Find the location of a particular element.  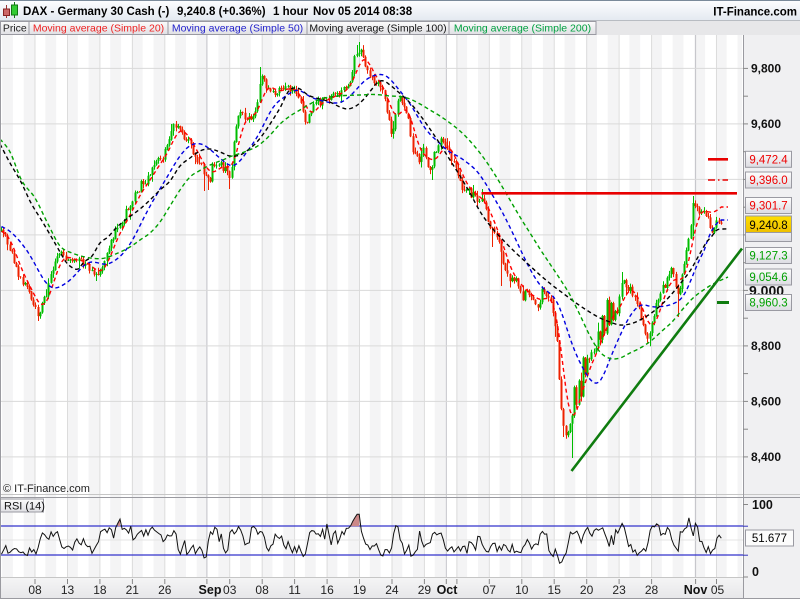

svg-text: 05 is located at coordinates (718, 590).